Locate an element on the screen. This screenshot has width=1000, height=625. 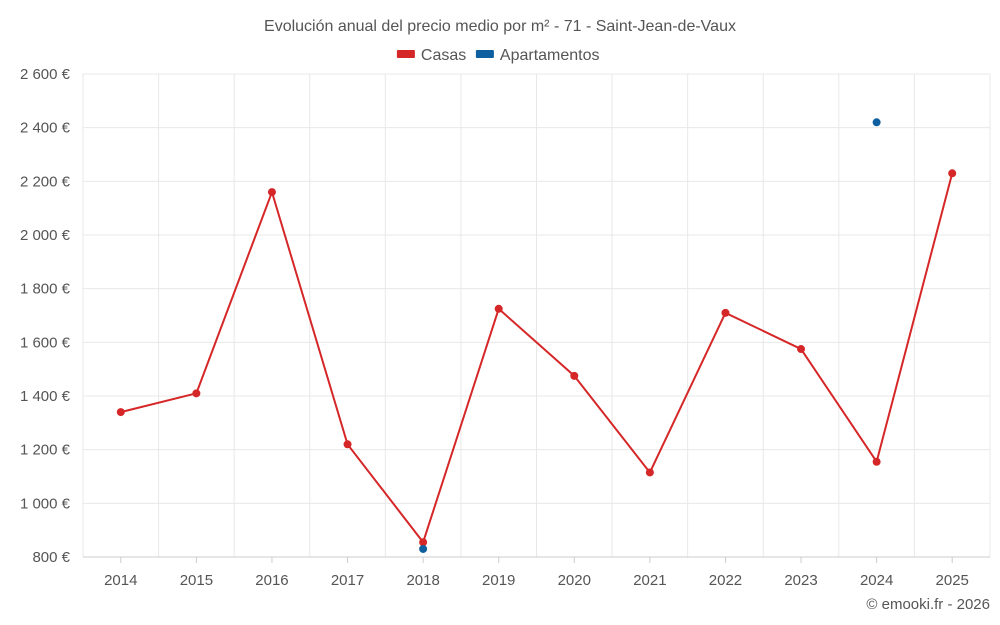
credit-text: © emooki.fr - 2026 is located at coordinates (928, 604).